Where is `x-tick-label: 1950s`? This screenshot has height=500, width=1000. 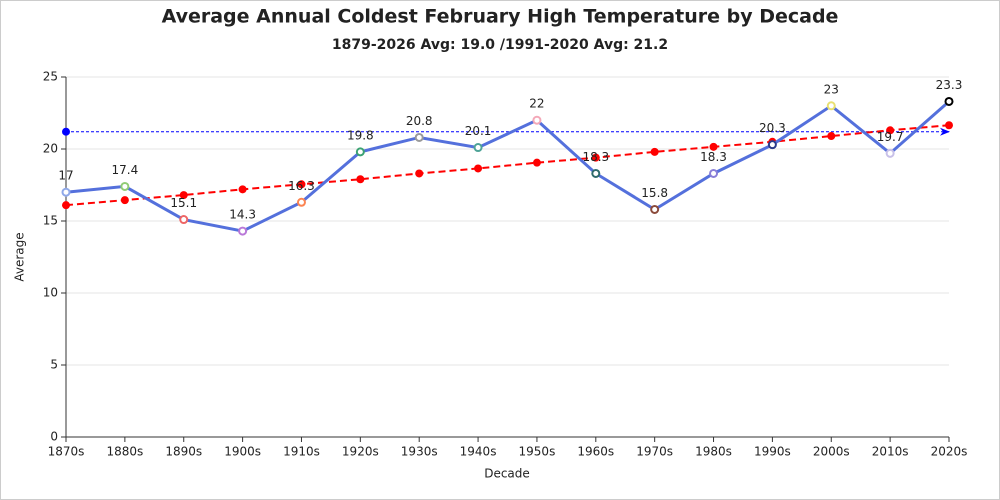
x-tick-label: 1950s is located at coordinates (537, 452).